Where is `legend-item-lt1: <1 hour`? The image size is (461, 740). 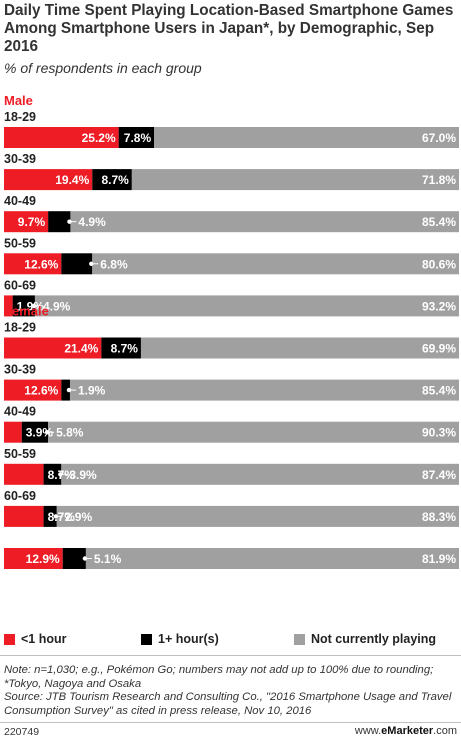 legend-item-lt1: <1 hour is located at coordinates (35, 639).